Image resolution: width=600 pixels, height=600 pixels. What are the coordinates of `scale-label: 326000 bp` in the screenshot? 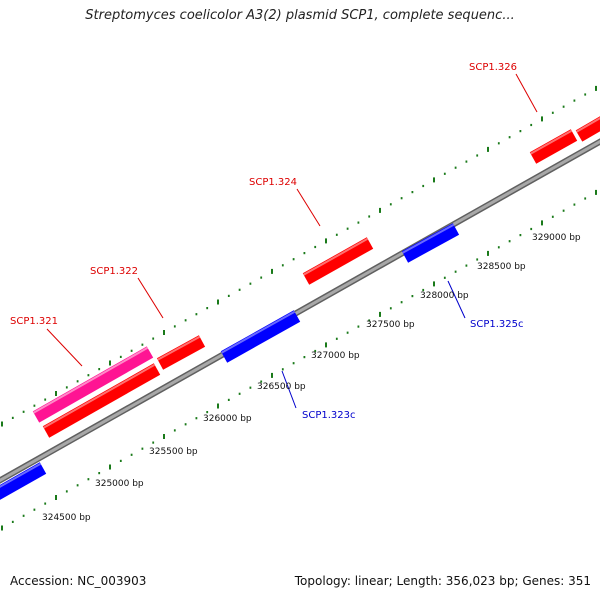 It's located at (227, 419).